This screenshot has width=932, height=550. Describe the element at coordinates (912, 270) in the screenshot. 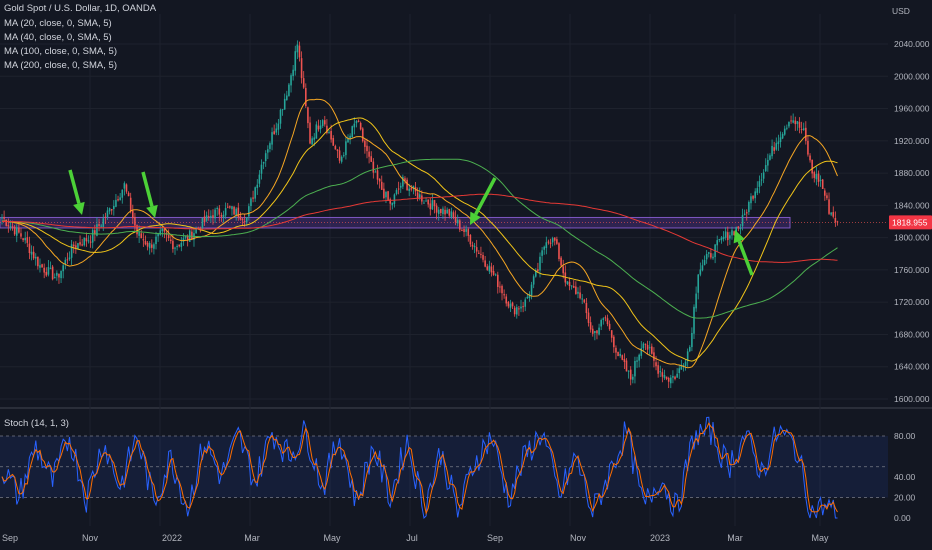

I see `price-tick-label: 1760.000` at that location.